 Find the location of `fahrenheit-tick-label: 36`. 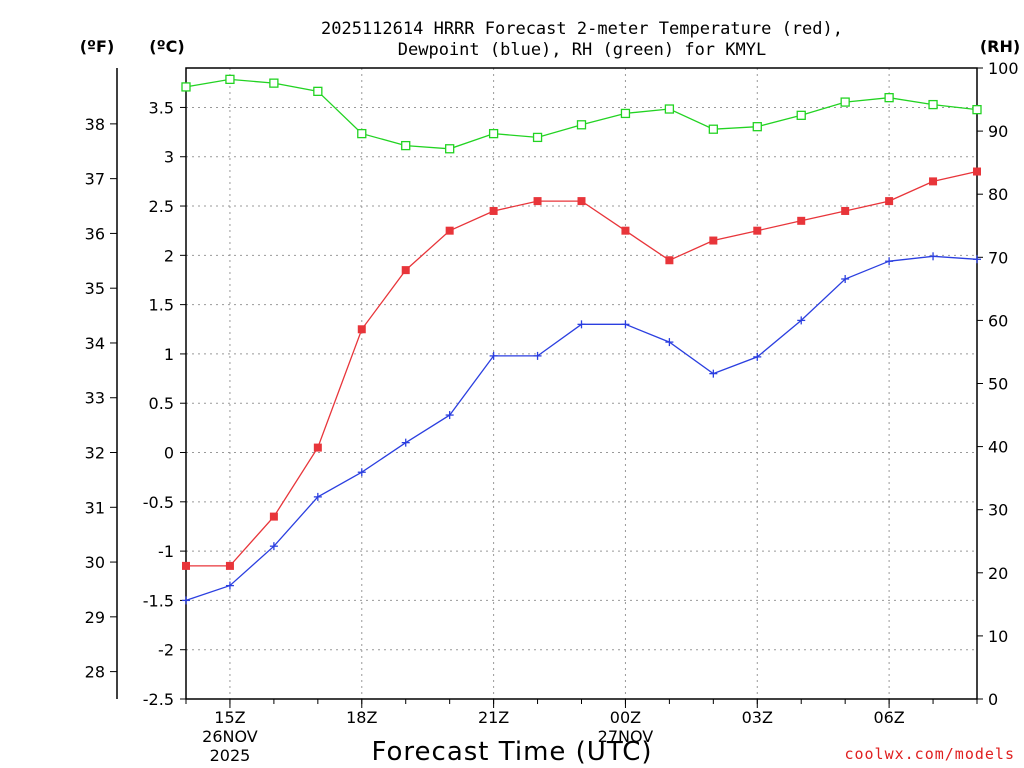

fahrenheit-tick-label: 36 is located at coordinates (95, 233).